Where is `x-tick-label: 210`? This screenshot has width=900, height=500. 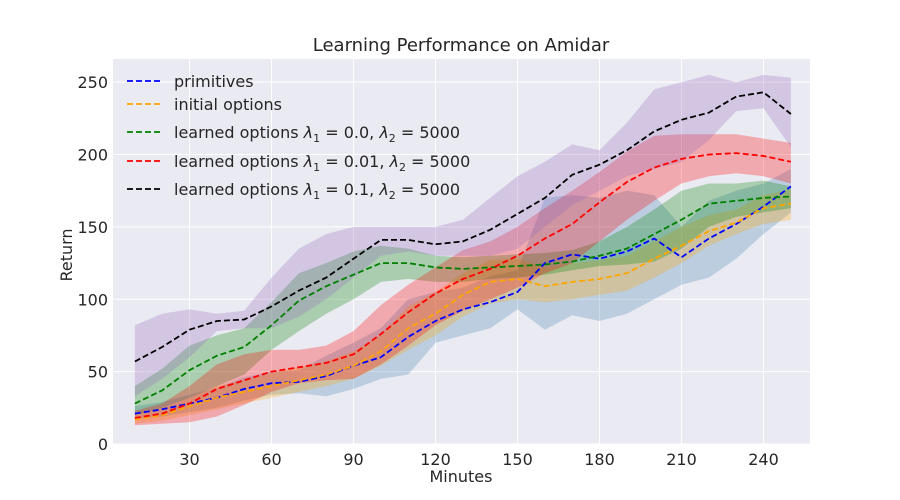
x-tick-label: 210 is located at coordinates (681, 459).